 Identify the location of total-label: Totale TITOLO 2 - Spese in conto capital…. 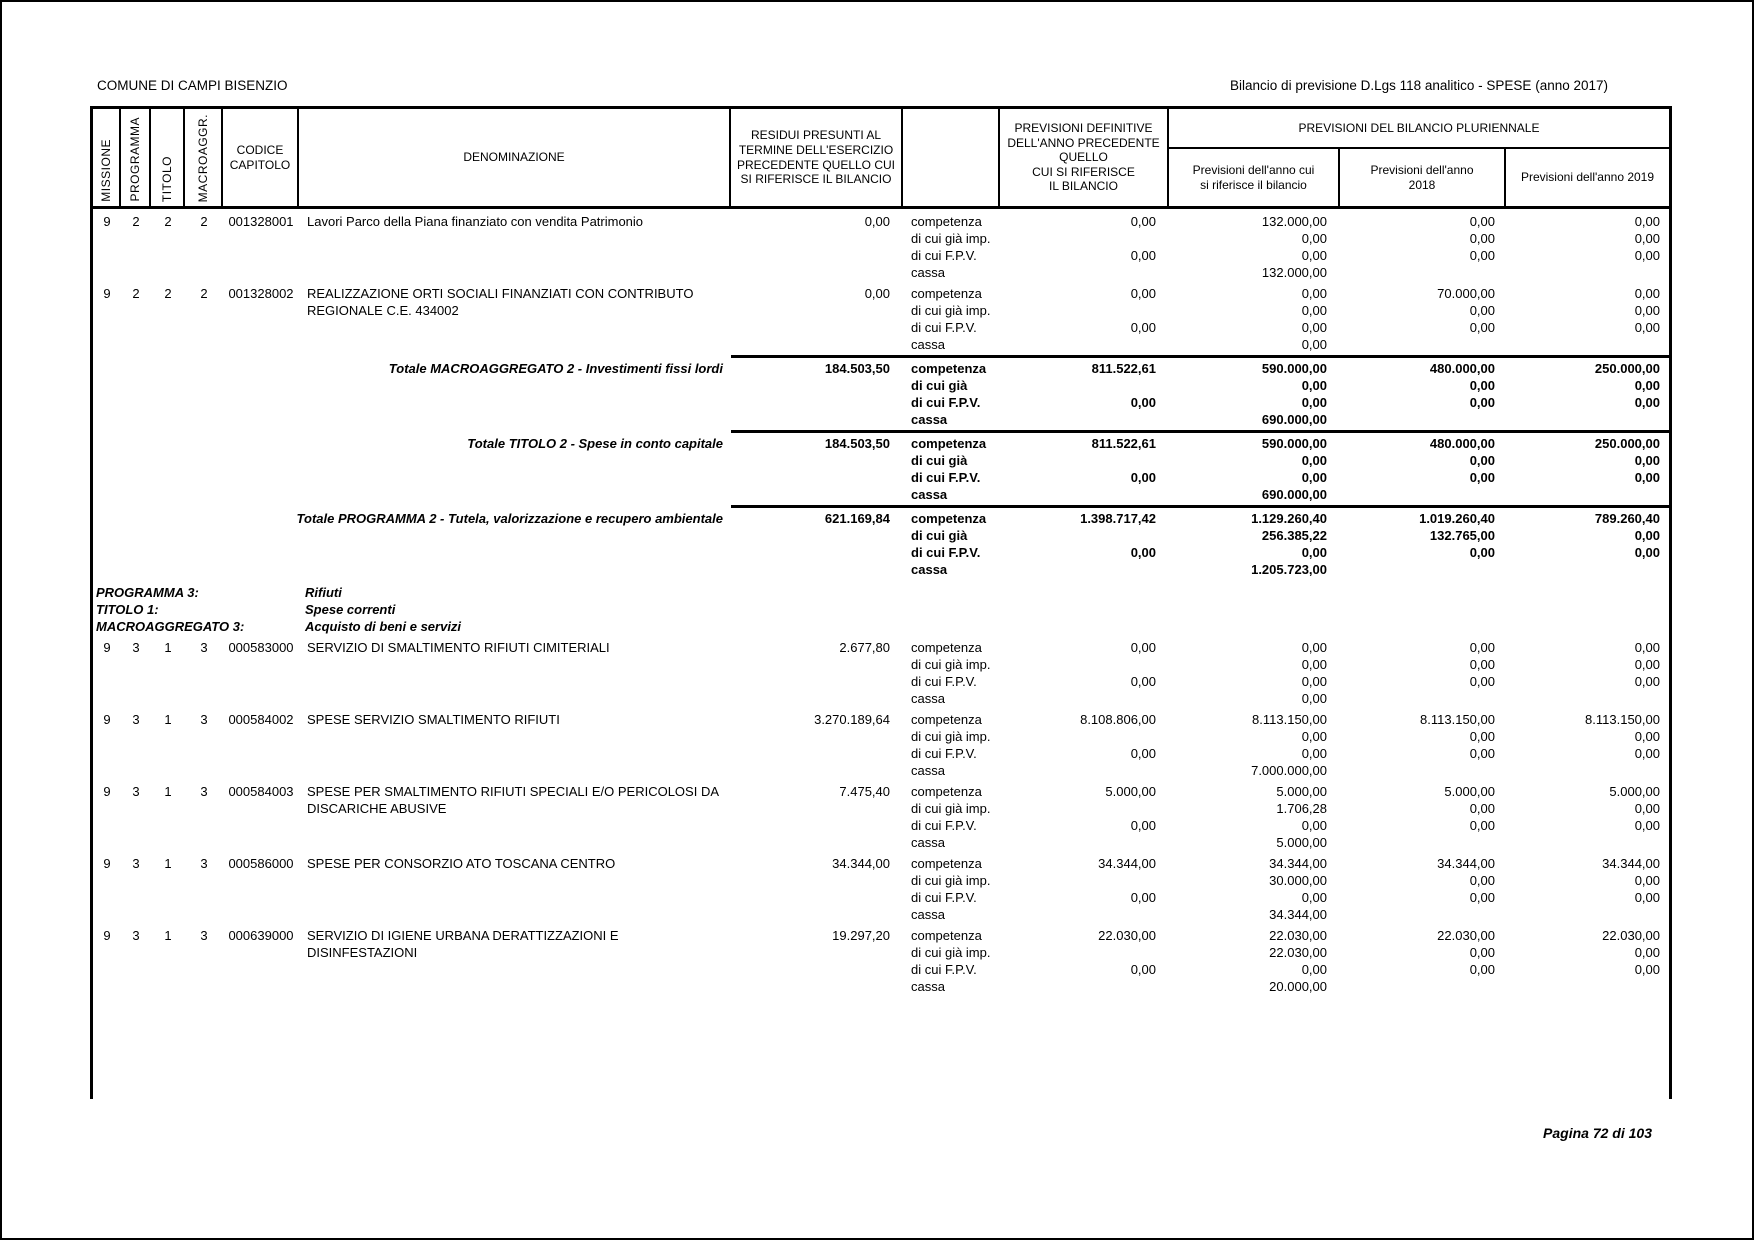
(595, 443).